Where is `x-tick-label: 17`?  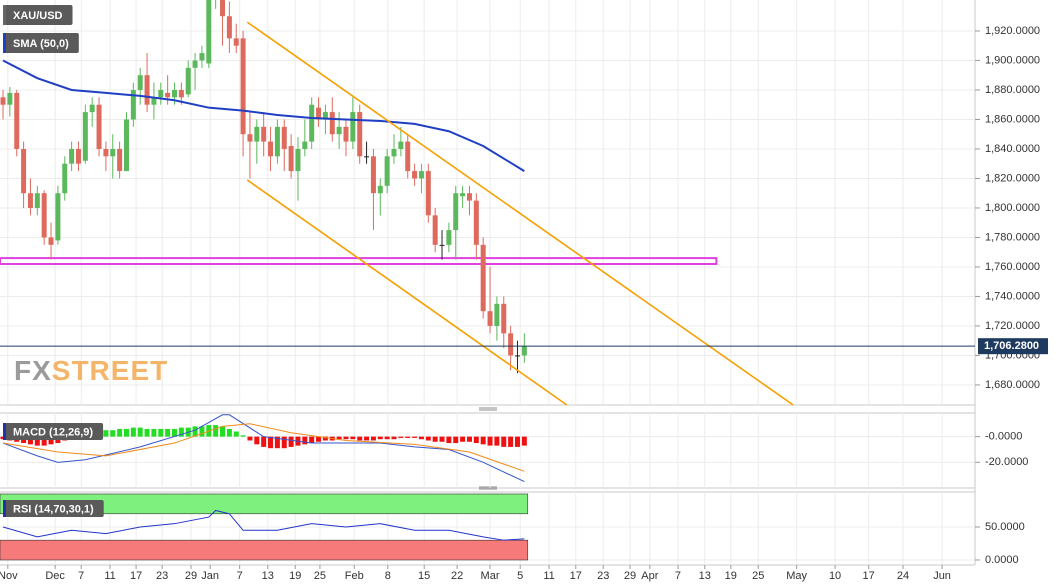 x-tick-label: 17 is located at coordinates (869, 576).